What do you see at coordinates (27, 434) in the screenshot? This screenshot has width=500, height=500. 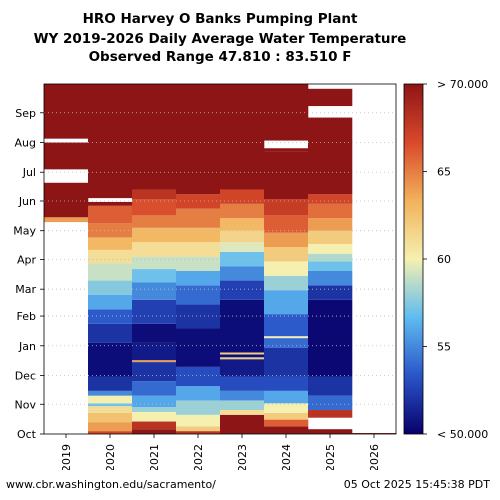 I see `y-tick-label: Oct` at bounding box center [27, 434].